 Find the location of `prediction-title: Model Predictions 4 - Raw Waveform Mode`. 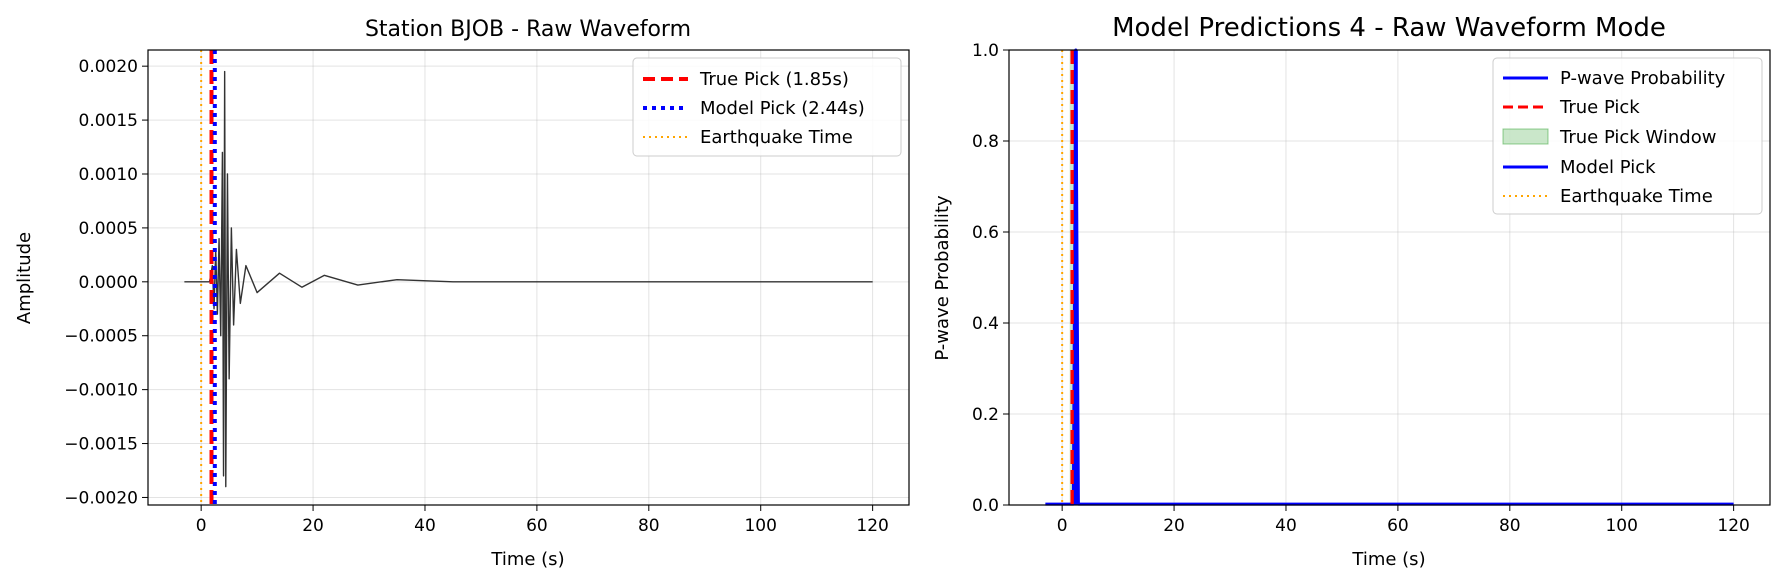

prediction-title: Model Predictions 4 - Raw Waveform Mode is located at coordinates (1389, 28).